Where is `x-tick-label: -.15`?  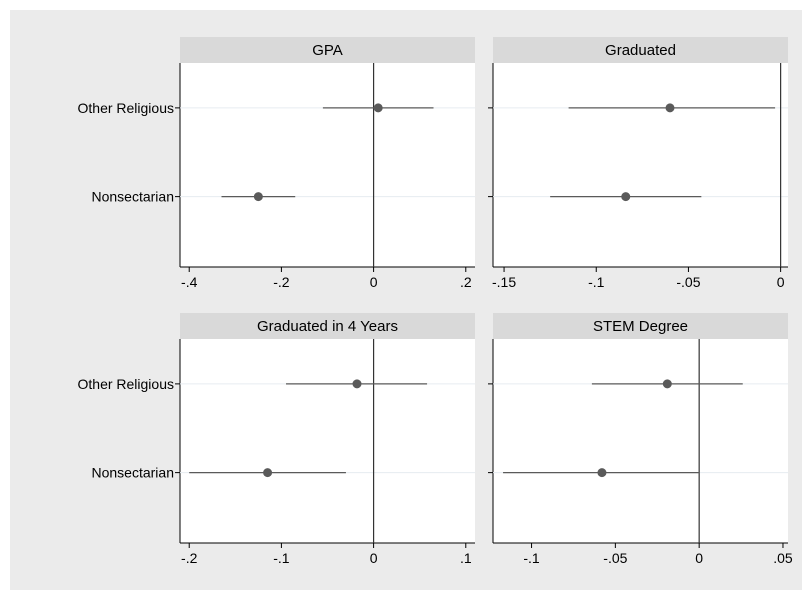
x-tick-label: -.15 is located at coordinates (504, 282).